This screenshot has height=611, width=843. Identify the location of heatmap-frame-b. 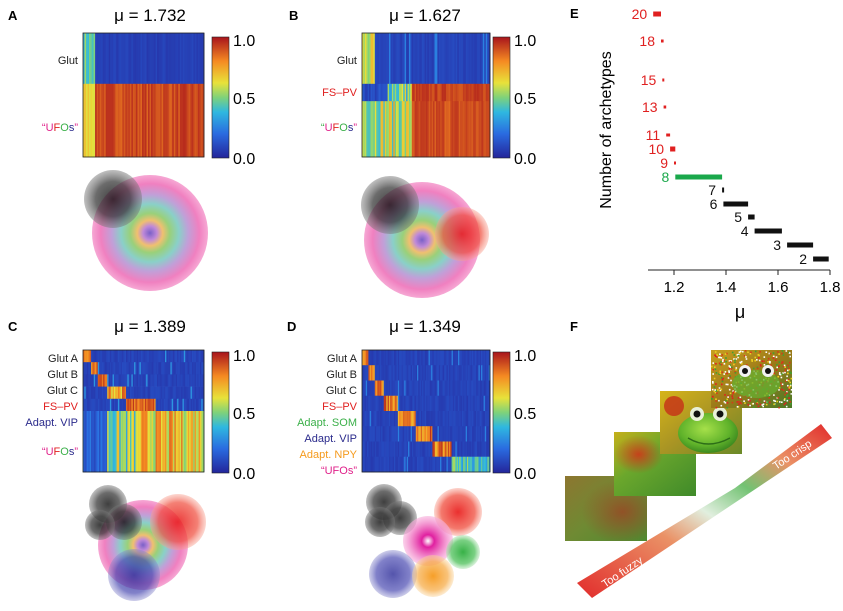
(426, 95).